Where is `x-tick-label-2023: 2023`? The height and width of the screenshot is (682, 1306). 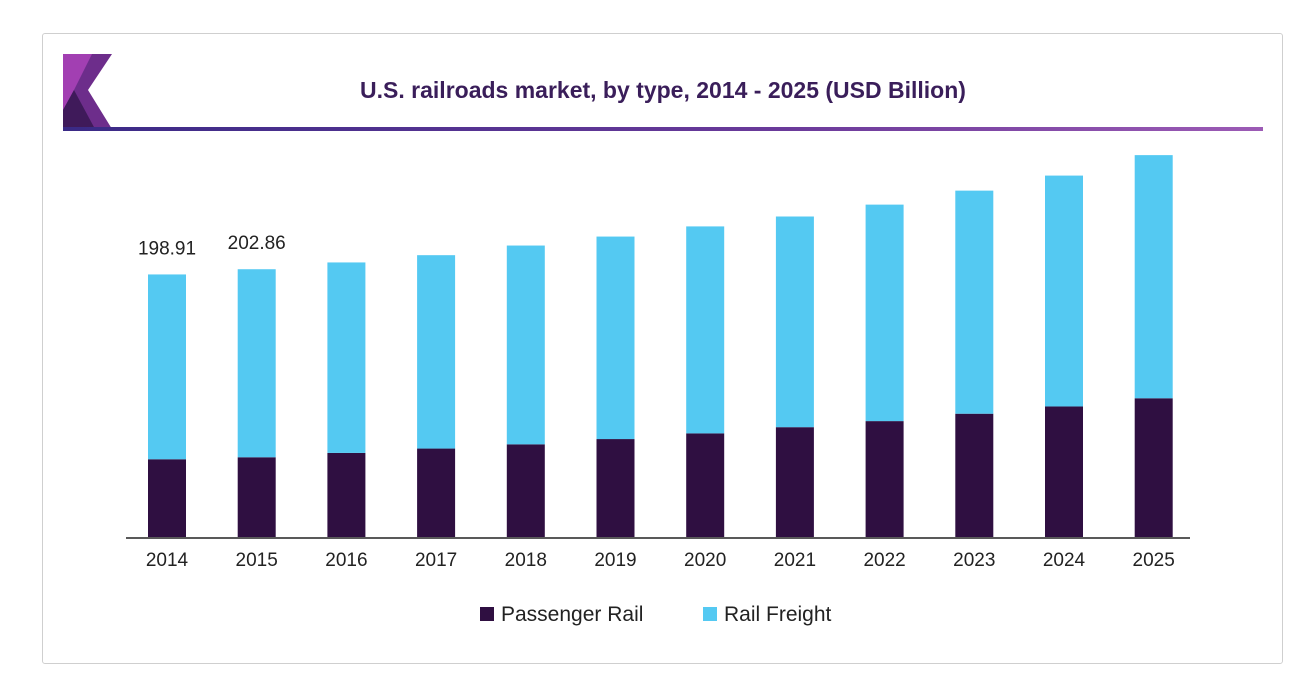 x-tick-label-2023: 2023 is located at coordinates (974, 560).